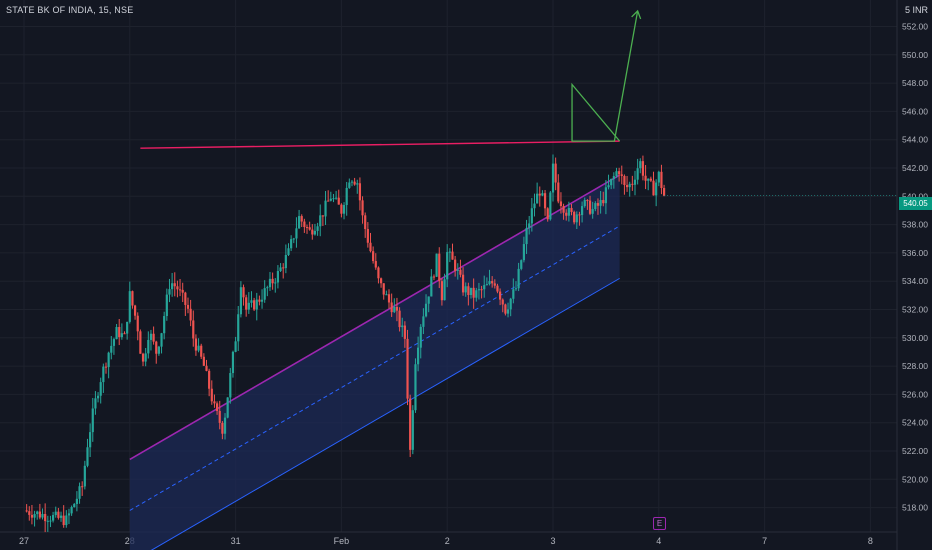  Describe the element at coordinates (915, 83) in the screenshot. I see `y-tick-label: 548.00` at that location.